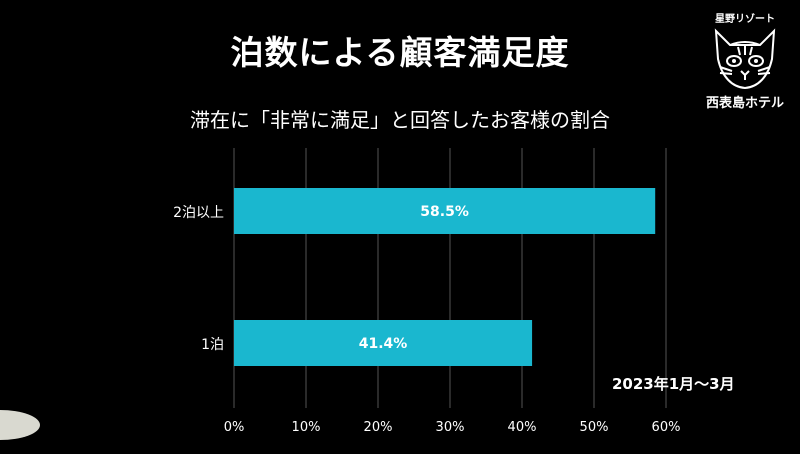 This screenshot has width=800, height=454. Describe the element at coordinates (306, 427) in the screenshot. I see `x-tick-label: 10%` at that location.